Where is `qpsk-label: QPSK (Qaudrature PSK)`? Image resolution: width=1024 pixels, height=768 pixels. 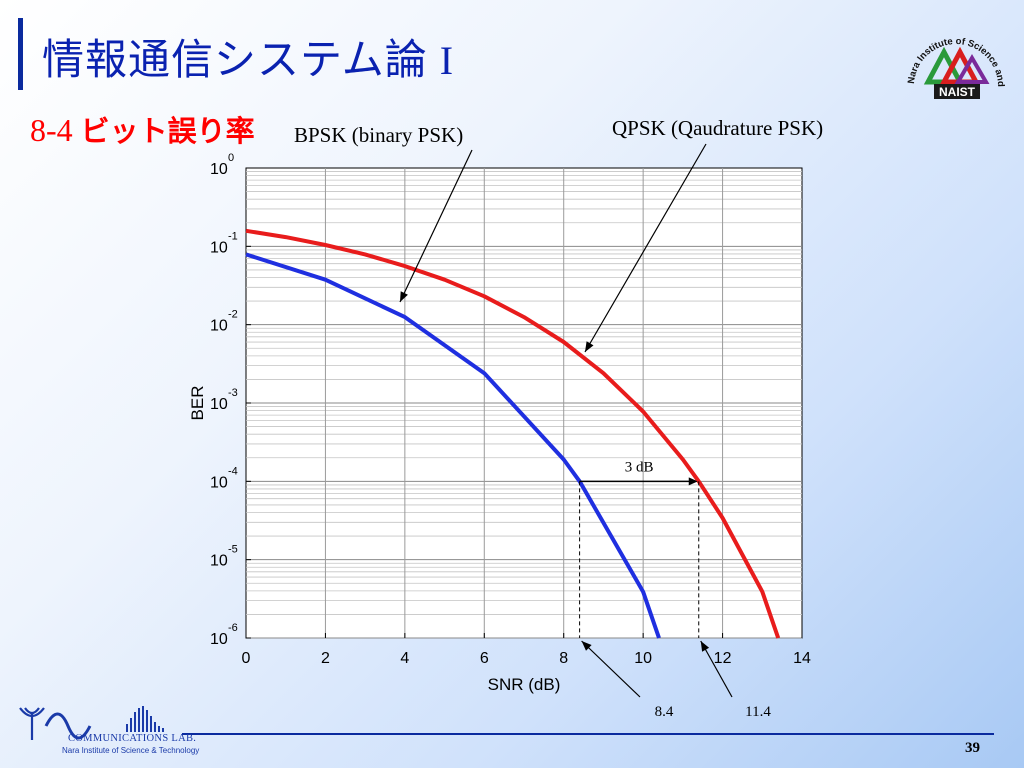 qpsk-label: QPSK (Qaudrature PSK) is located at coordinates (717, 128).